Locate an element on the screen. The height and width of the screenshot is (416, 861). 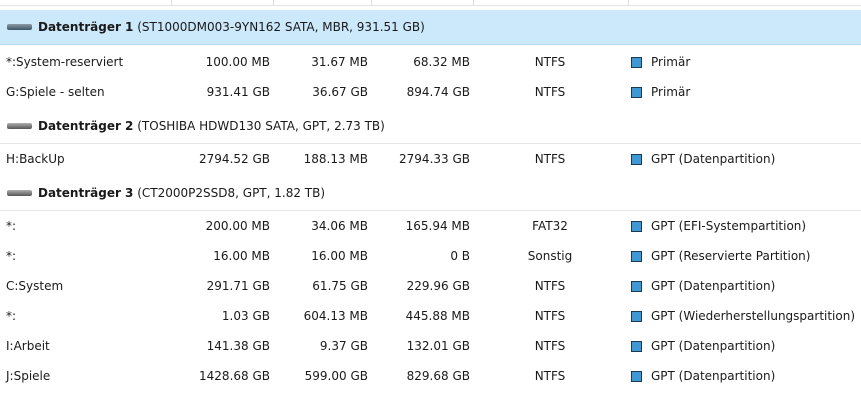
partition-used: 31.67 MB is located at coordinates (339, 62).